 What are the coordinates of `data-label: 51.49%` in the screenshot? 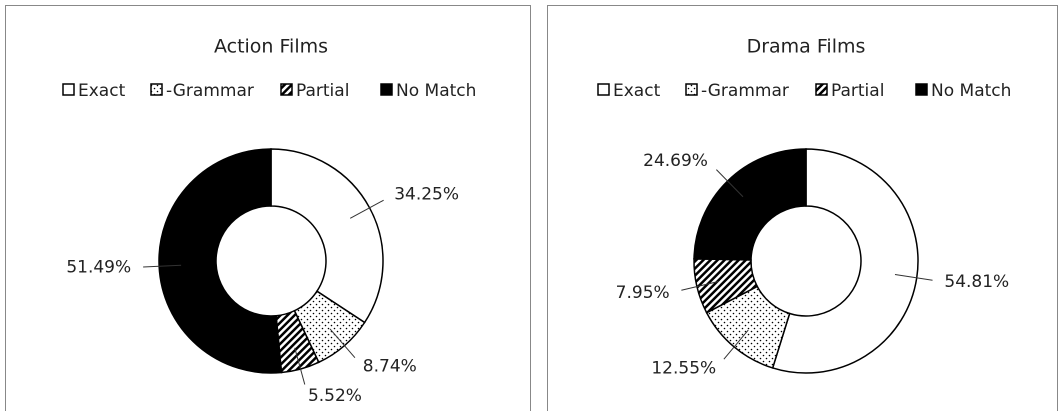 It's located at (98, 268).